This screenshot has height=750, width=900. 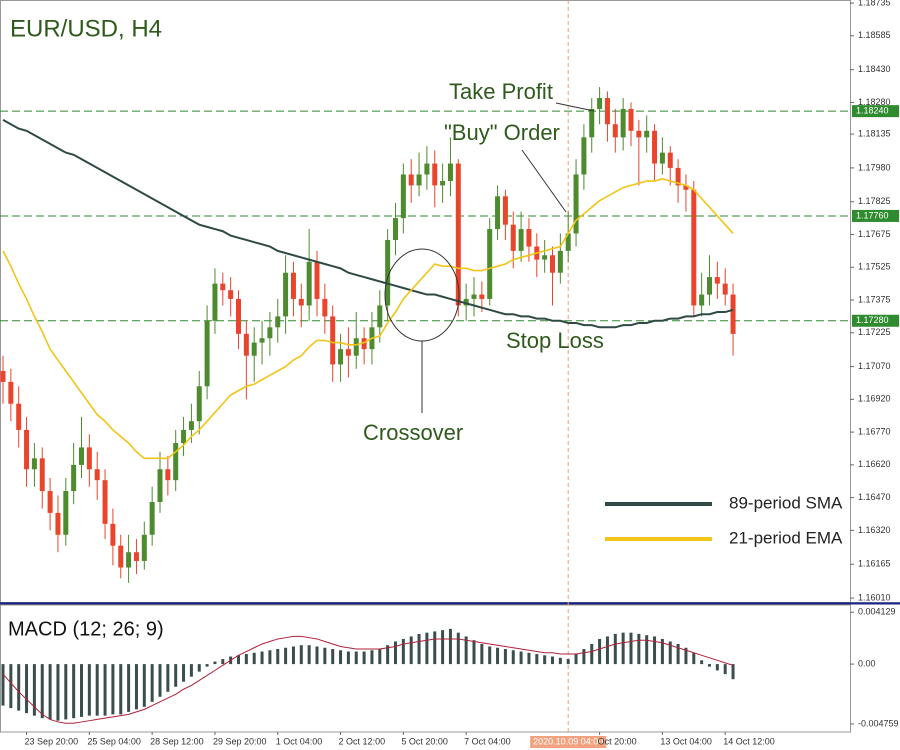 I want to click on y-tick-label: 0.00, so click(x=867, y=663).